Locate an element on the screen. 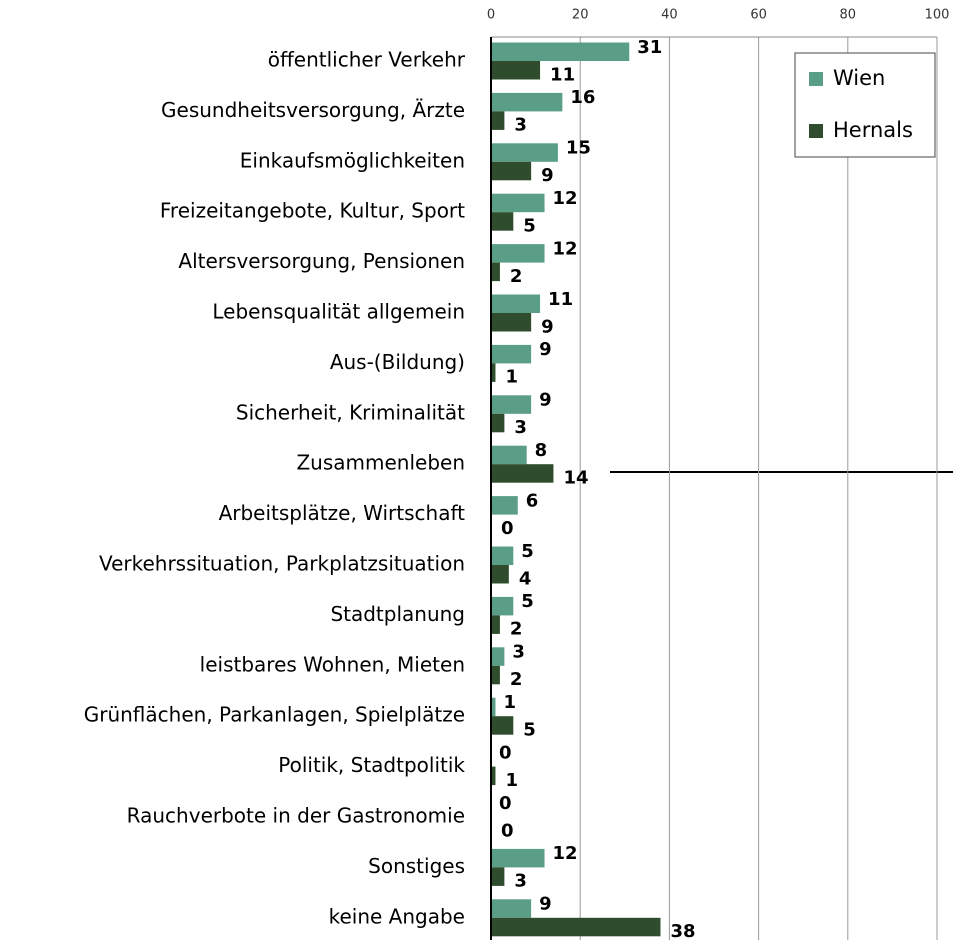 Image resolution: width=953 pixels, height=940 pixels. x-tick-label: 80 is located at coordinates (848, 15).